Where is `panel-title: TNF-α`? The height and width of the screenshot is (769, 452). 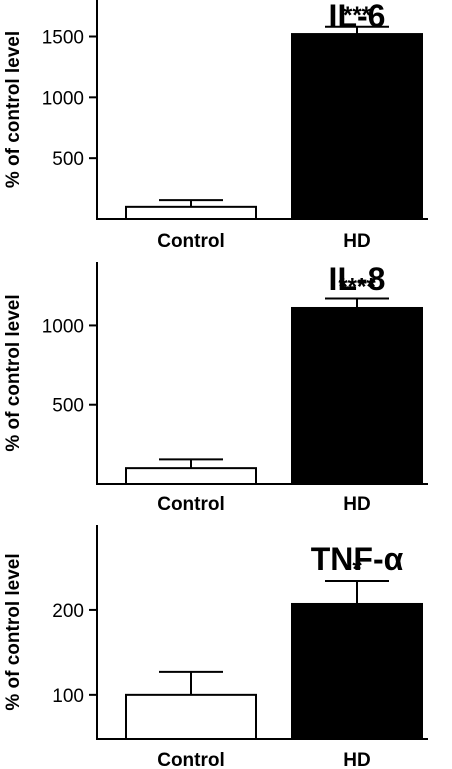 panel-title: TNF-α is located at coordinates (357, 559).